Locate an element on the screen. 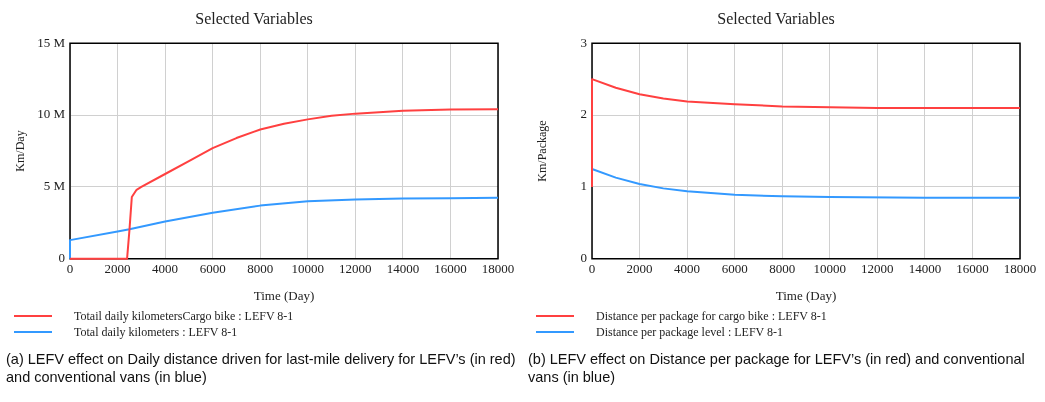 This screenshot has width=1045, height=402. y-tick-label: 3 is located at coordinates (583, 42).